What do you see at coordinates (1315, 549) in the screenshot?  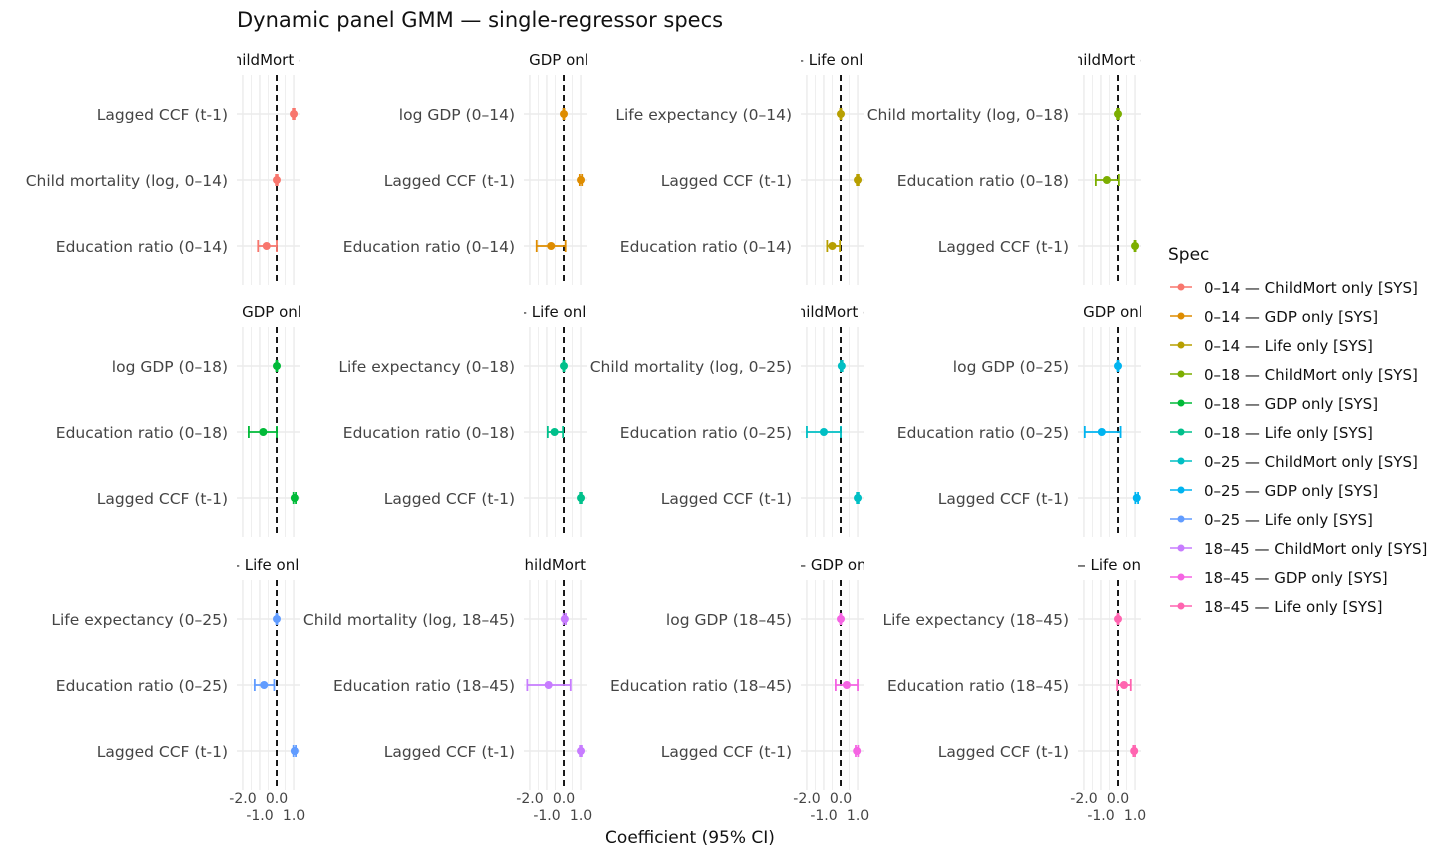 I see `legend-item-label: 18–45 — ChildMort only [SYS]` at bounding box center [1315, 549].